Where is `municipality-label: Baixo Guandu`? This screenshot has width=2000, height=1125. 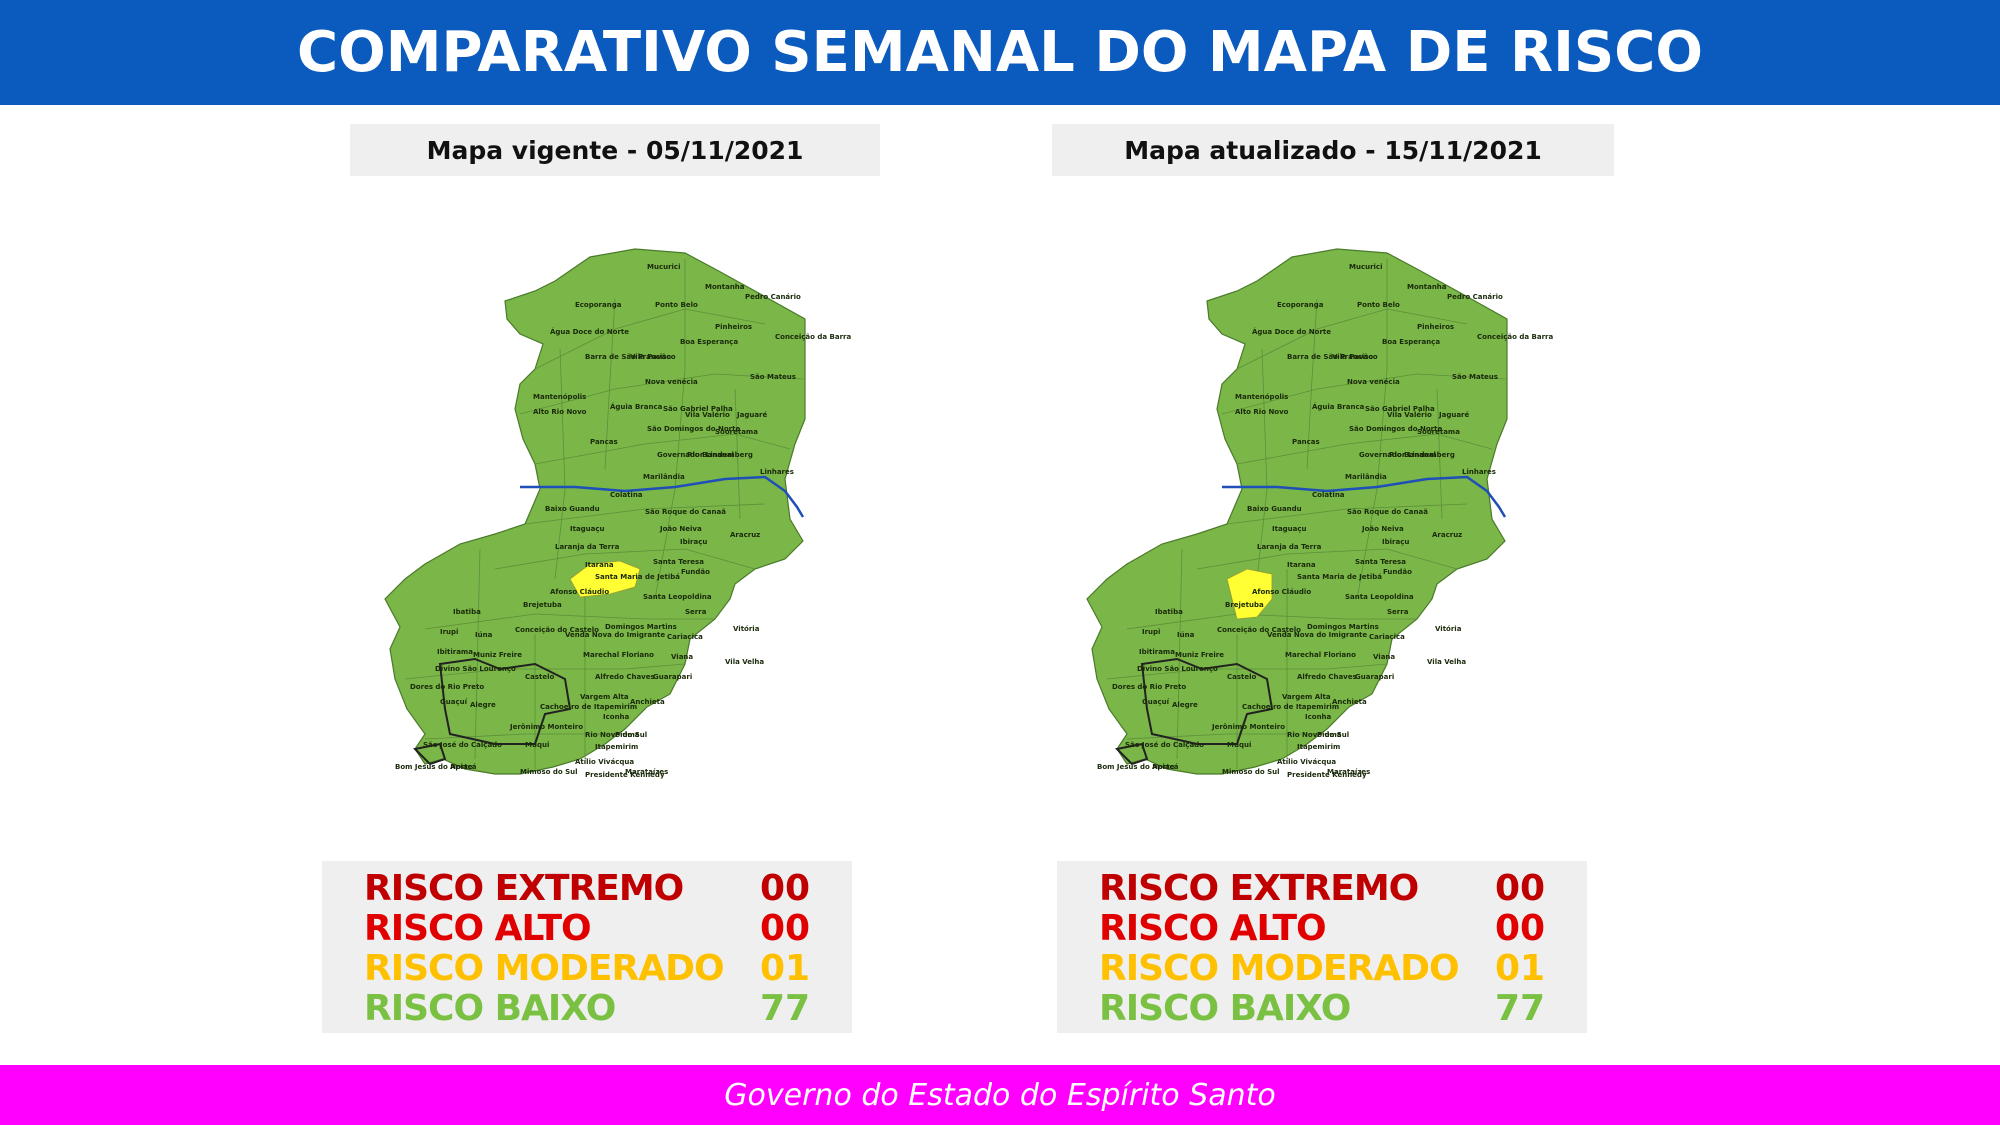
municipality-label: Baixo Guandu is located at coordinates (572, 509).